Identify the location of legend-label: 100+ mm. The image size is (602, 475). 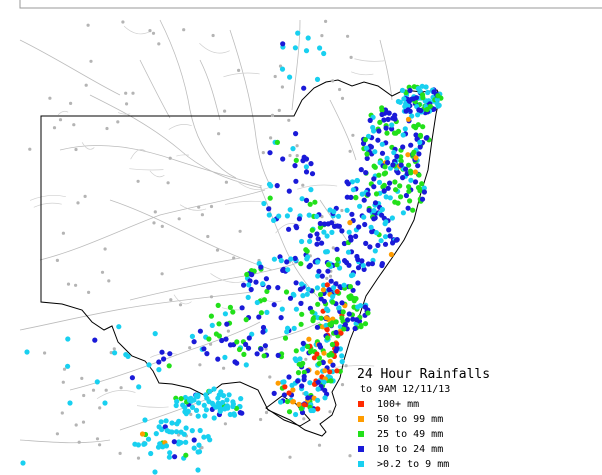
(398, 404).